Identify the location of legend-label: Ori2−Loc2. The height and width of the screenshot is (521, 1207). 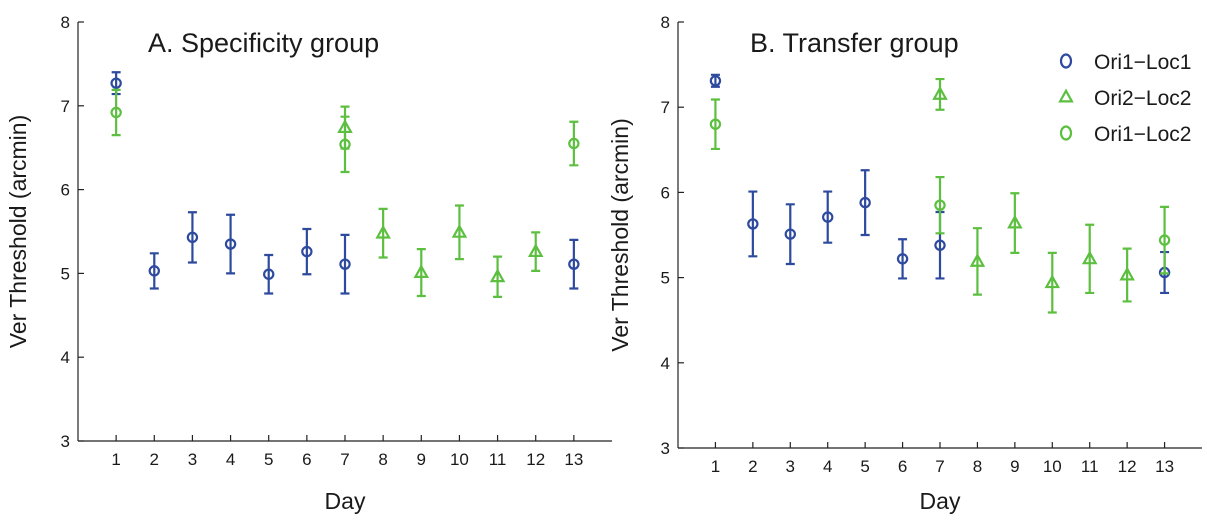
(1142, 98).